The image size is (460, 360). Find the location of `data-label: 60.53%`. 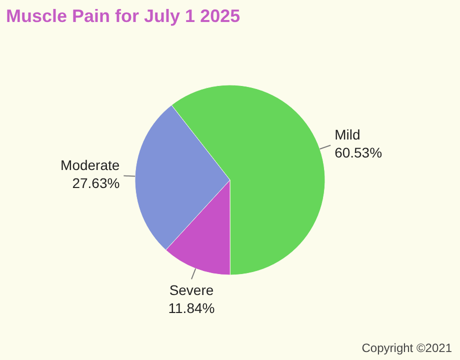

data-label: 60.53% is located at coordinates (358, 152).